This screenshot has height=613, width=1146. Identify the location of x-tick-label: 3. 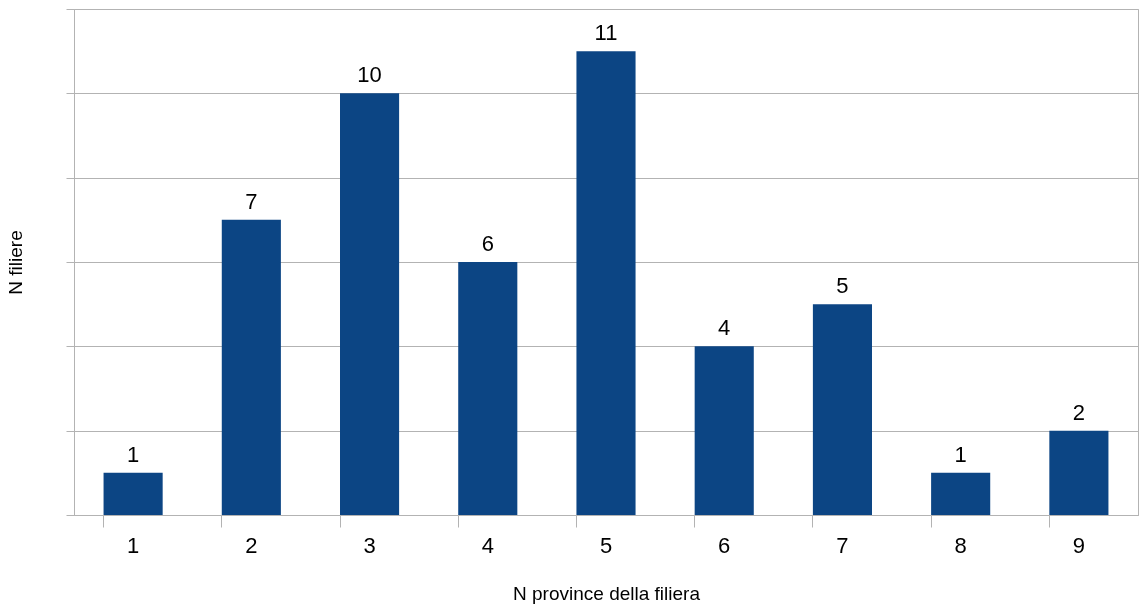
(369, 545).